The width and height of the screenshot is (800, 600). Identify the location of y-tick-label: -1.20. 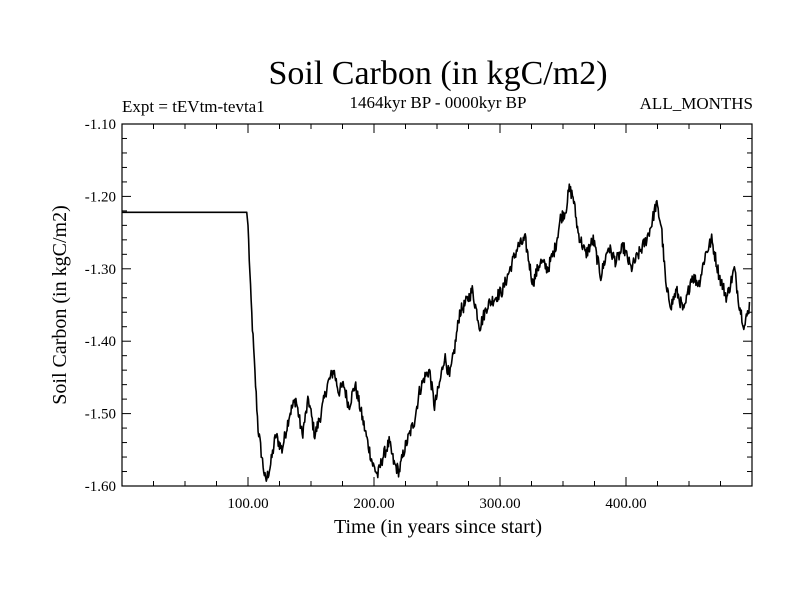
(100, 197).